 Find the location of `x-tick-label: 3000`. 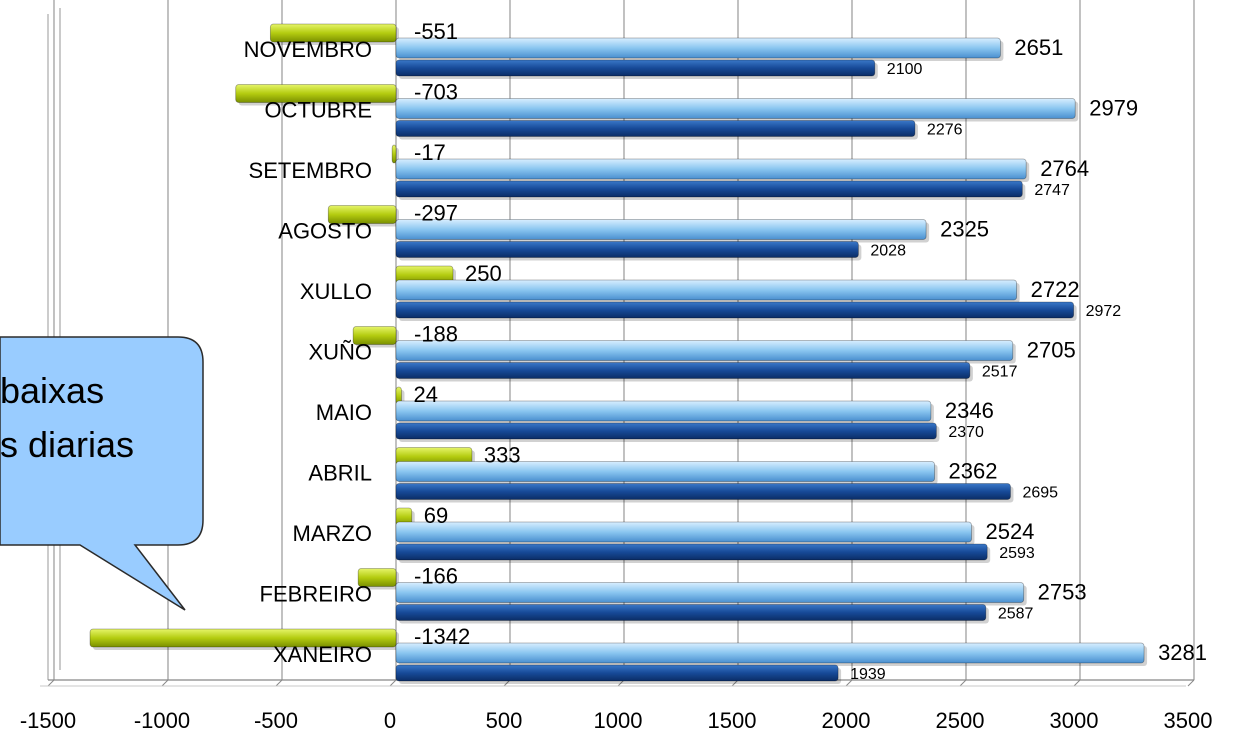

x-tick-label: 3000 is located at coordinates (1074, 720).